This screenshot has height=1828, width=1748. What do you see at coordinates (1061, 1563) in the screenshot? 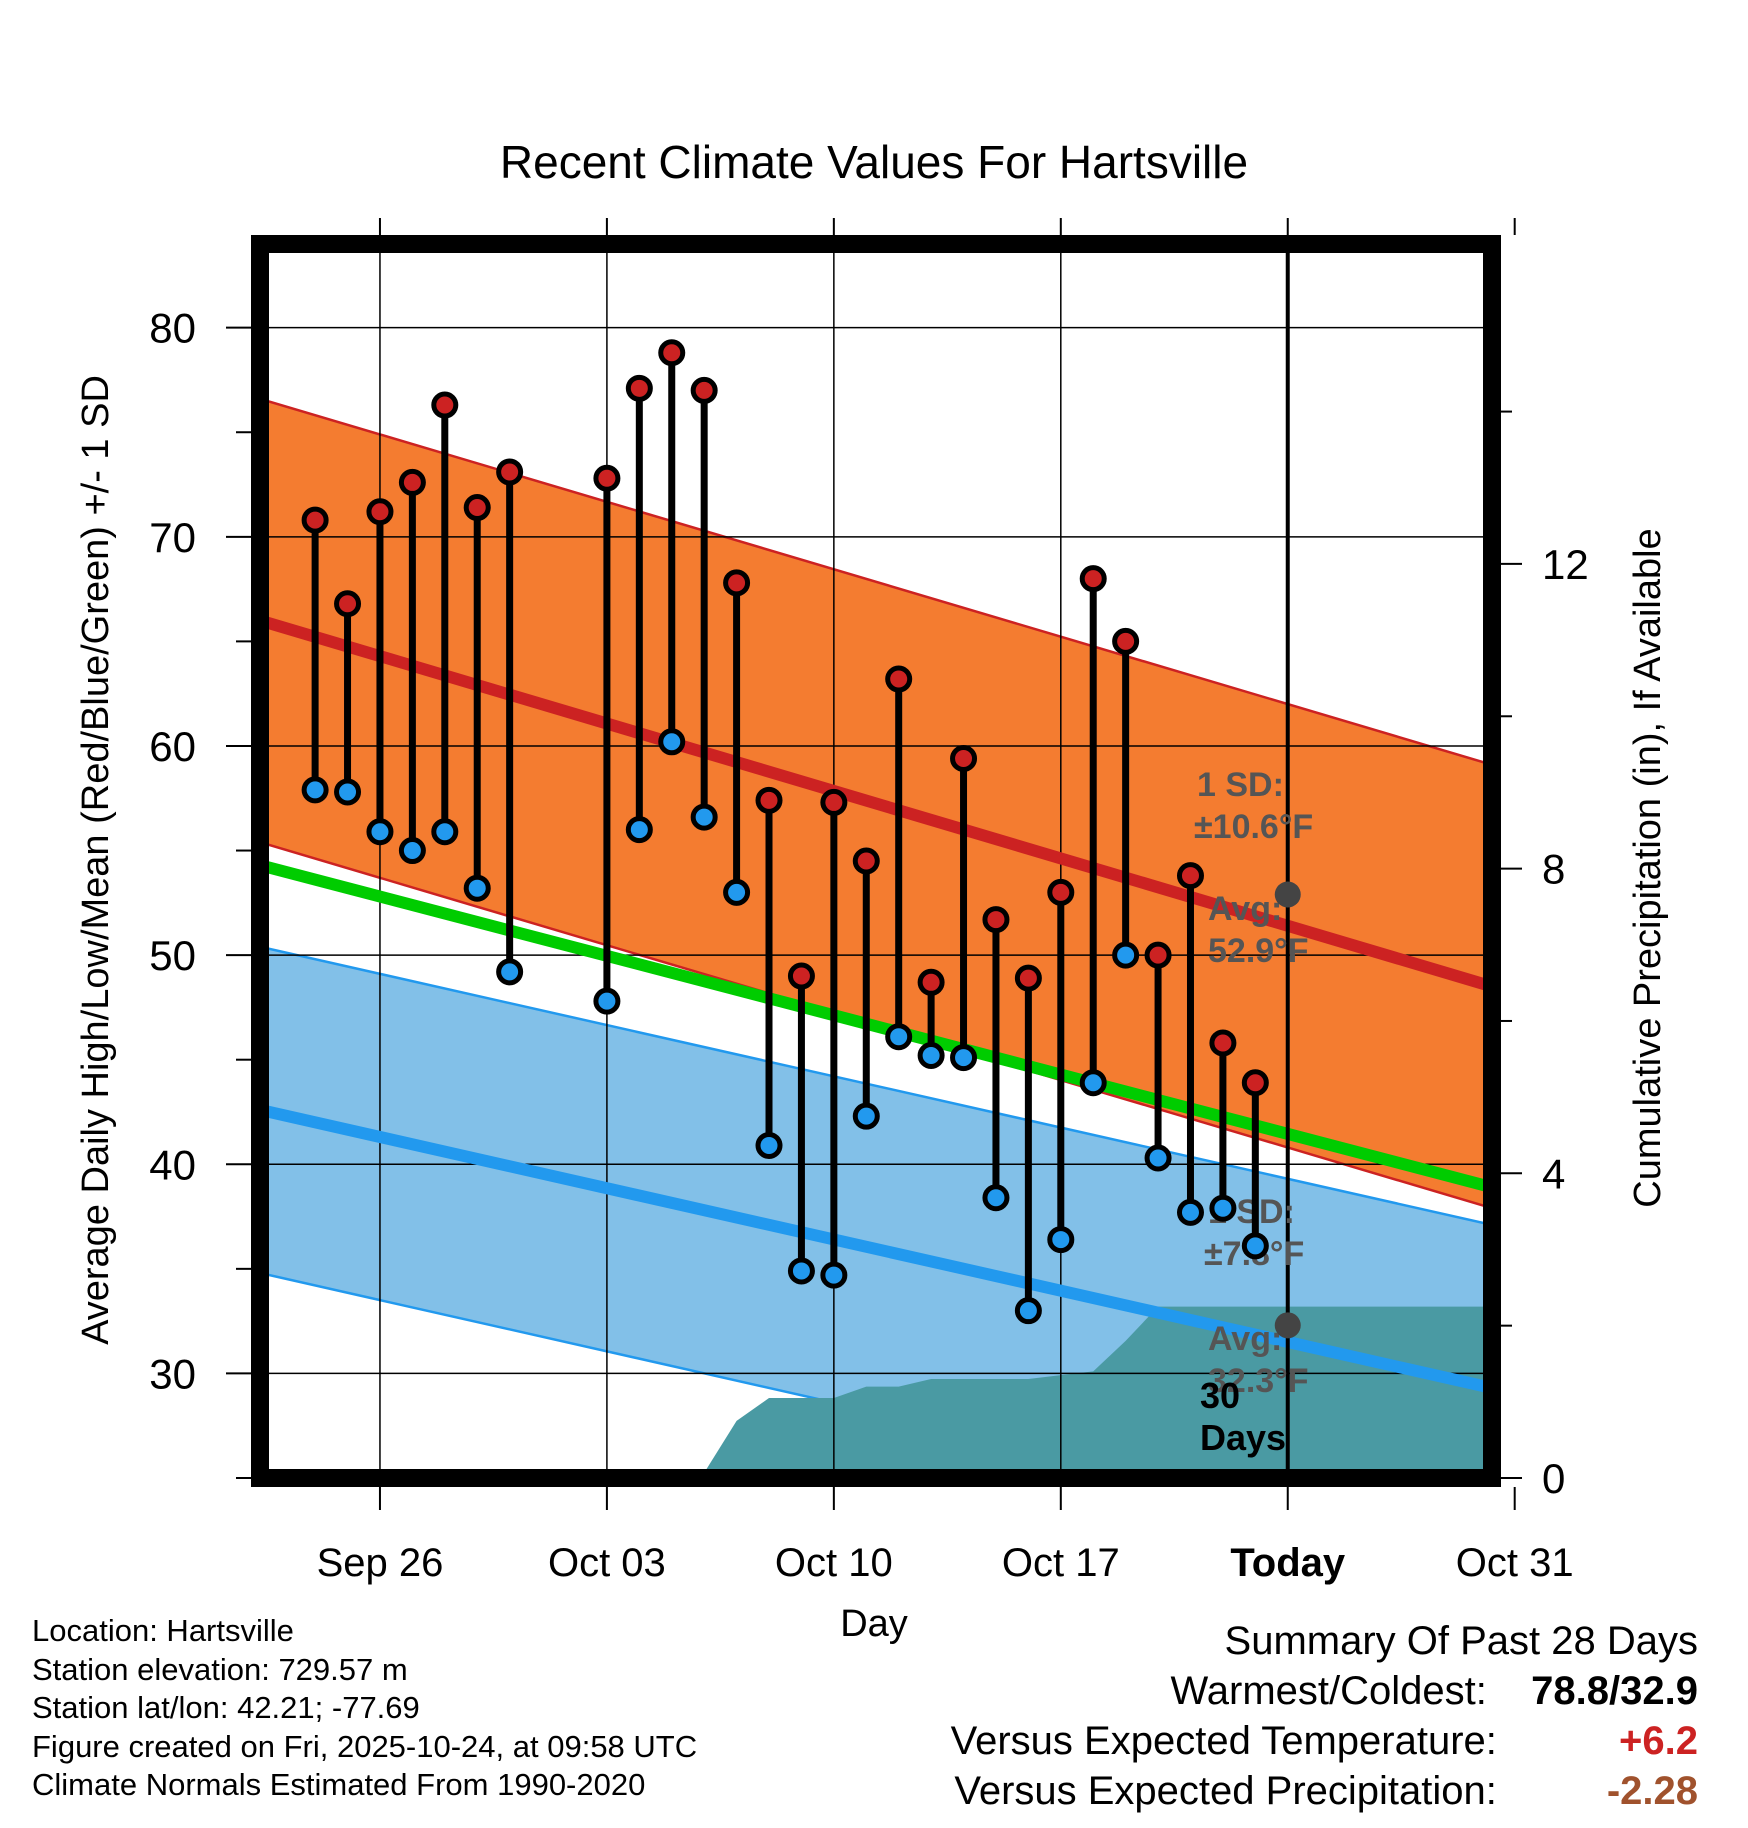
I see `x-tick-label: Oct 17` at bounding box center [1061, 1563].